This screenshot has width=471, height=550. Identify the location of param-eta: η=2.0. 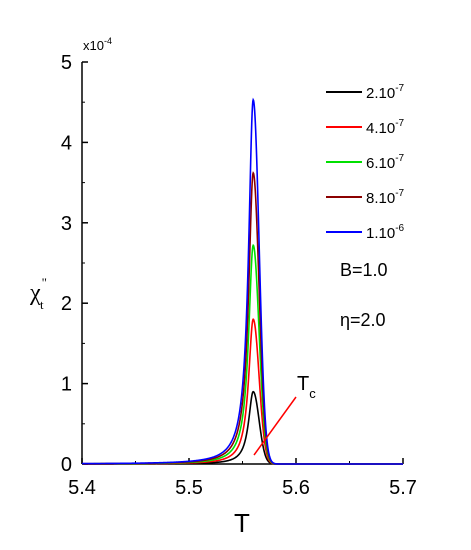
(363, 320).